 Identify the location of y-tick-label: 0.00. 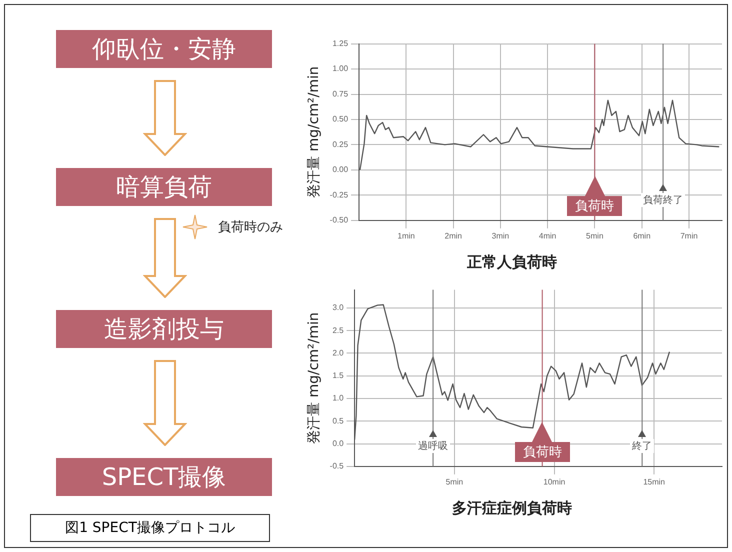
(340, 169).